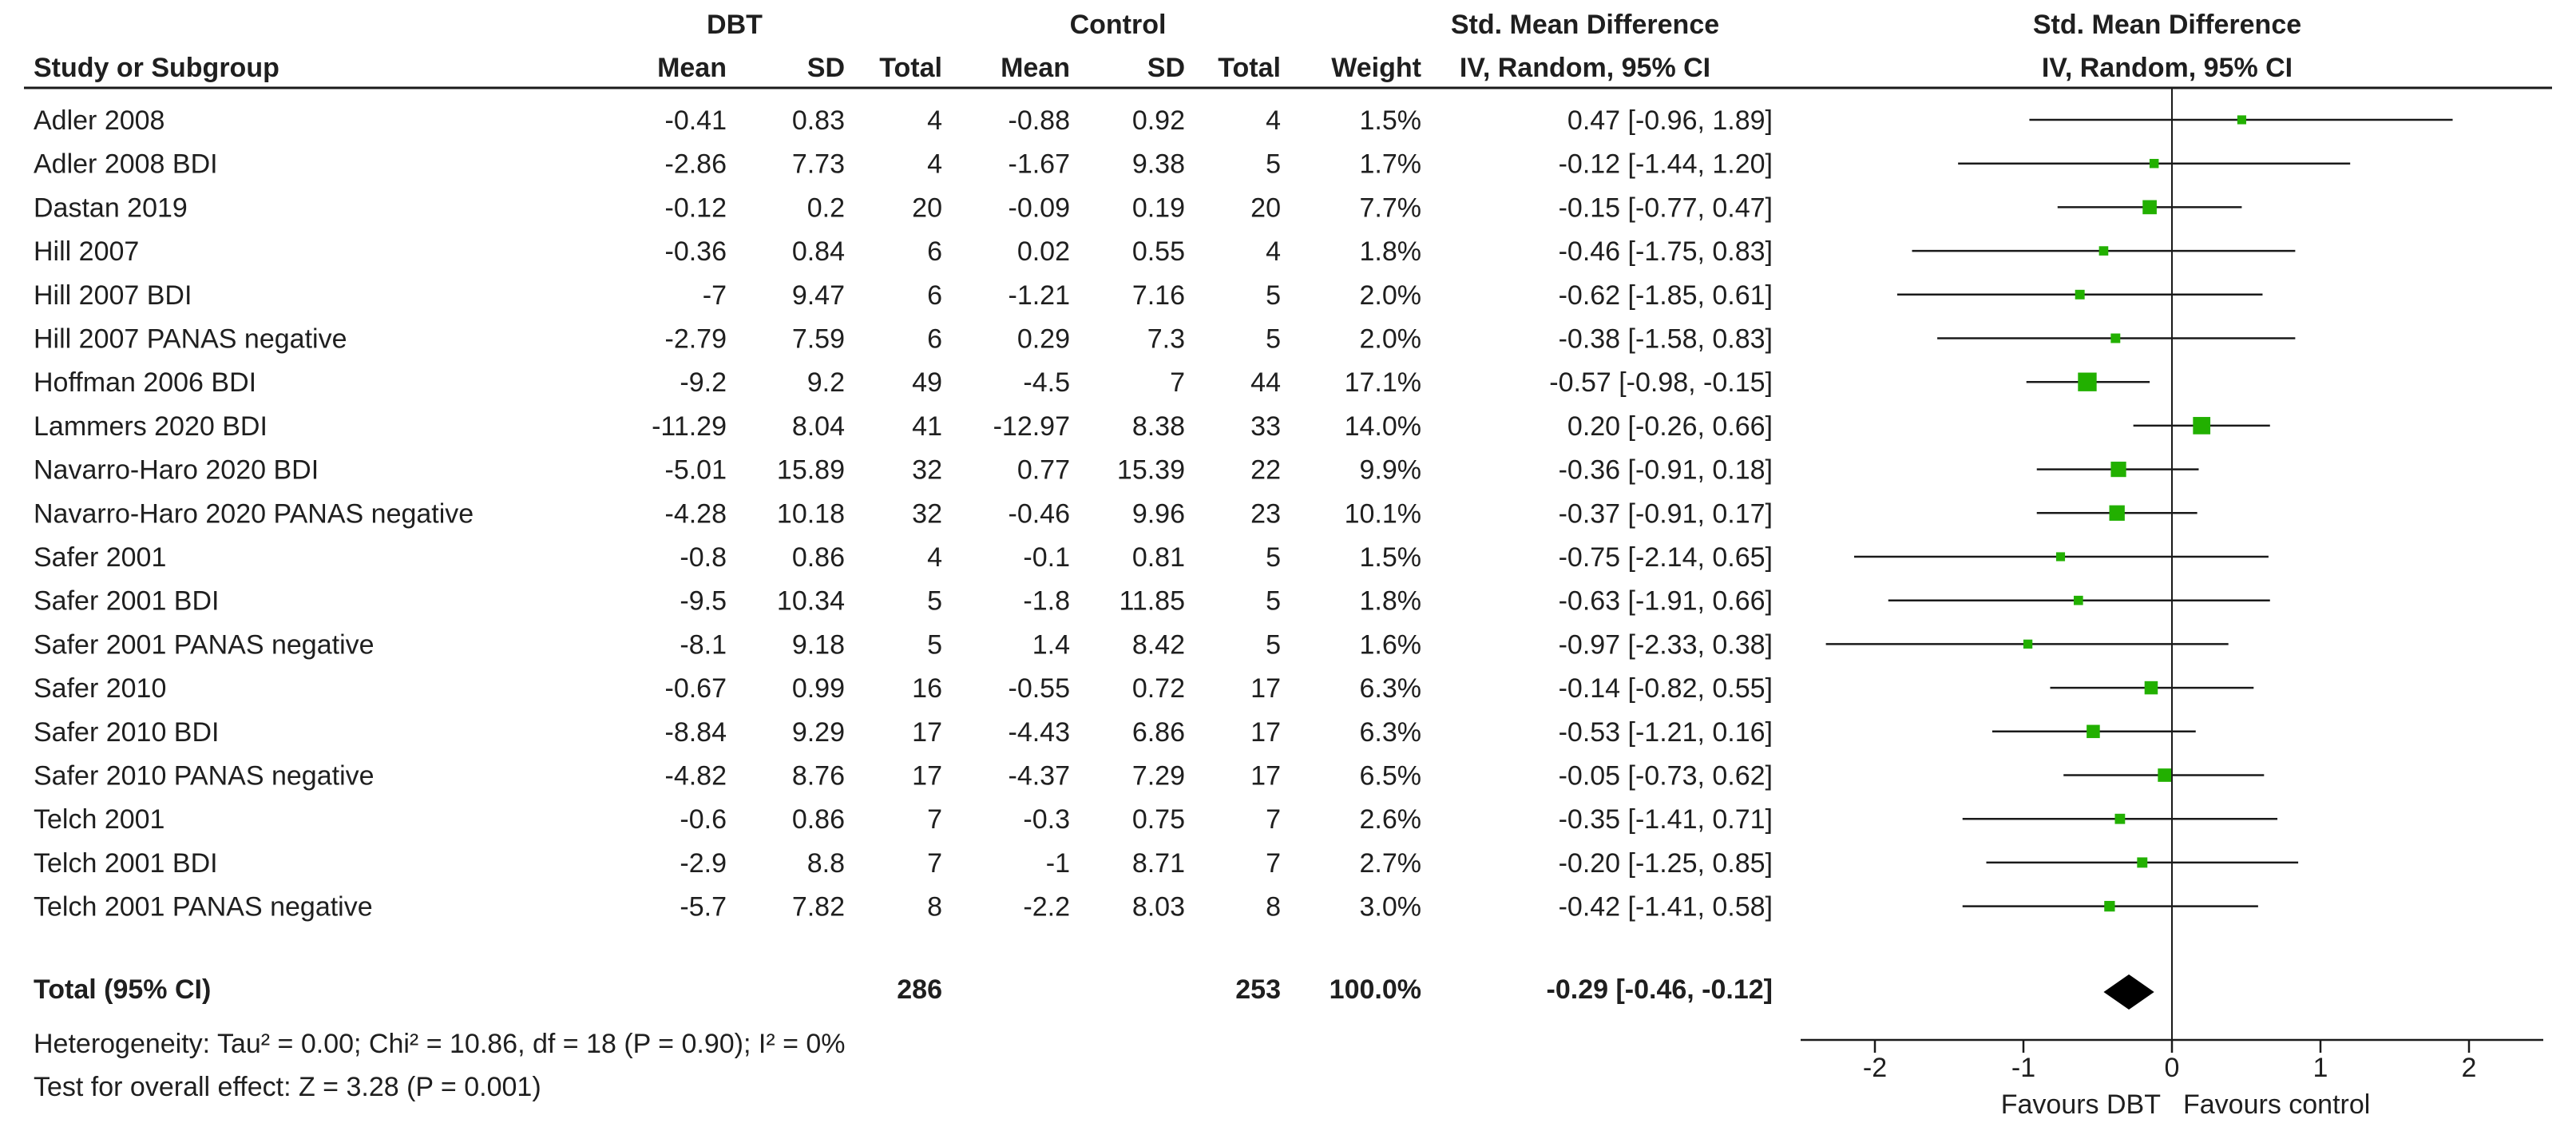 This screenshot has height=1123, width=2576. What do you see at coordinates (1043, 339) in the screenshot?
I see `cell-mean-control: 0.29` at bounding box center [1043, 339].